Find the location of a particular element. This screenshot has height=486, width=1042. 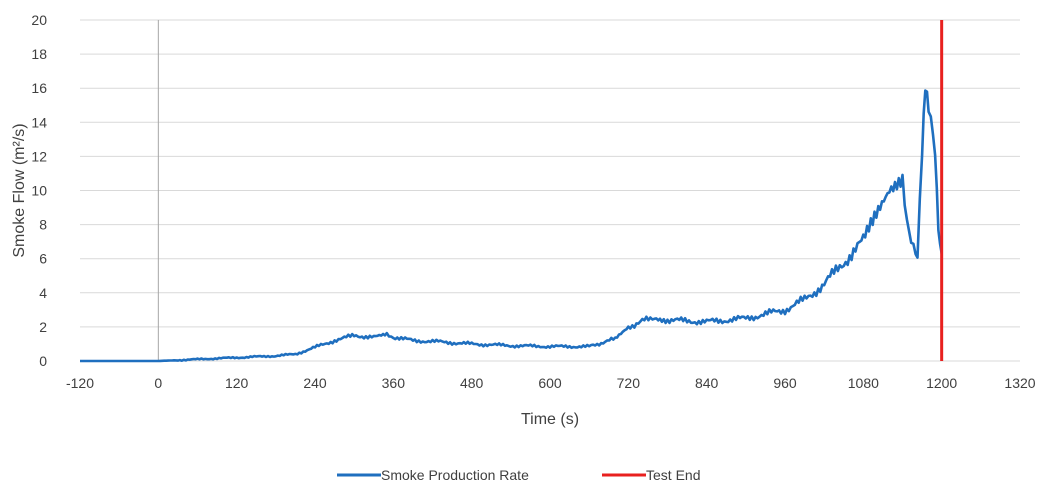

x-tick-label: 1320 is located at coordinates (1019, 383).